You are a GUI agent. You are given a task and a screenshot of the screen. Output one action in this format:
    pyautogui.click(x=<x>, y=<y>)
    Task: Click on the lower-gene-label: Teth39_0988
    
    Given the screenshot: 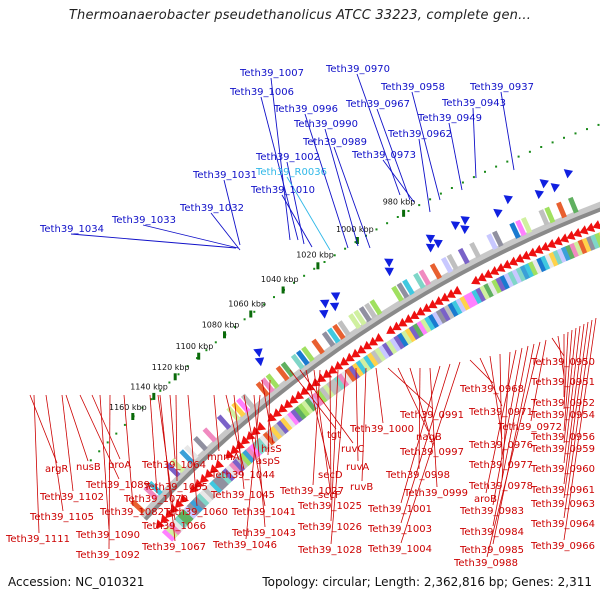 What is the action you would take?
    pyautogui.click(x=485, y=563)
    